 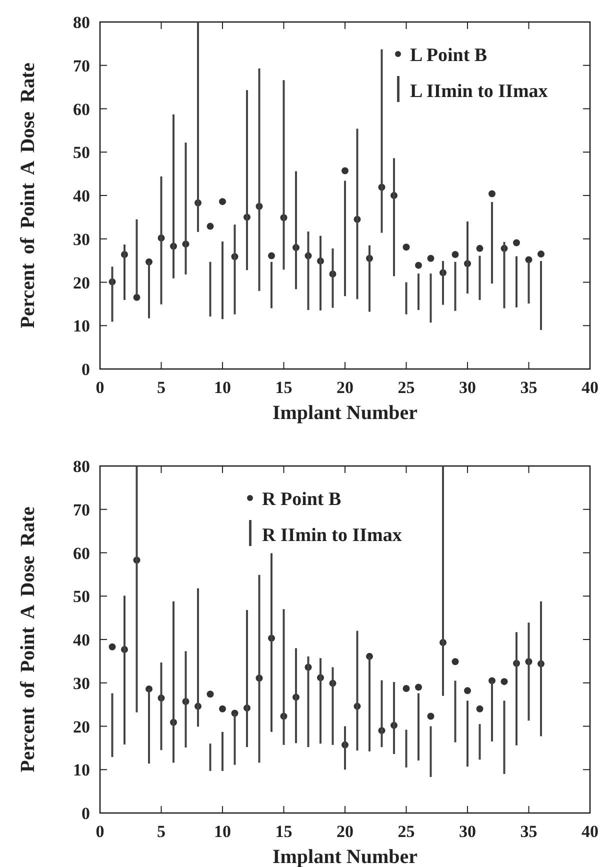 I want to click on y-tick-label: 20, so click(x=81, y=726).